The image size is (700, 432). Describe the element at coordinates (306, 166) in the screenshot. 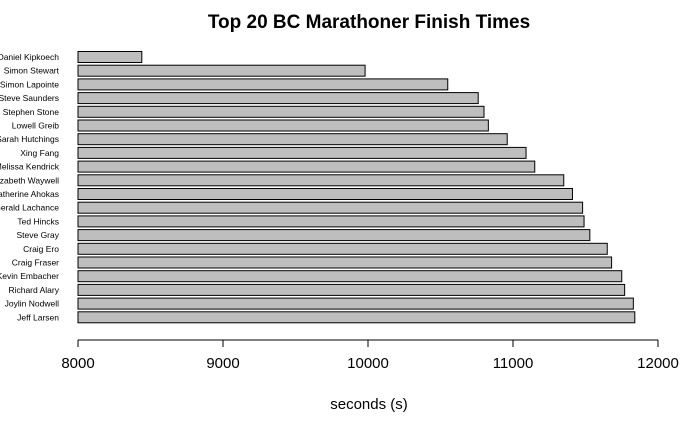

I see `bar-melissa-kendrick` at that location.